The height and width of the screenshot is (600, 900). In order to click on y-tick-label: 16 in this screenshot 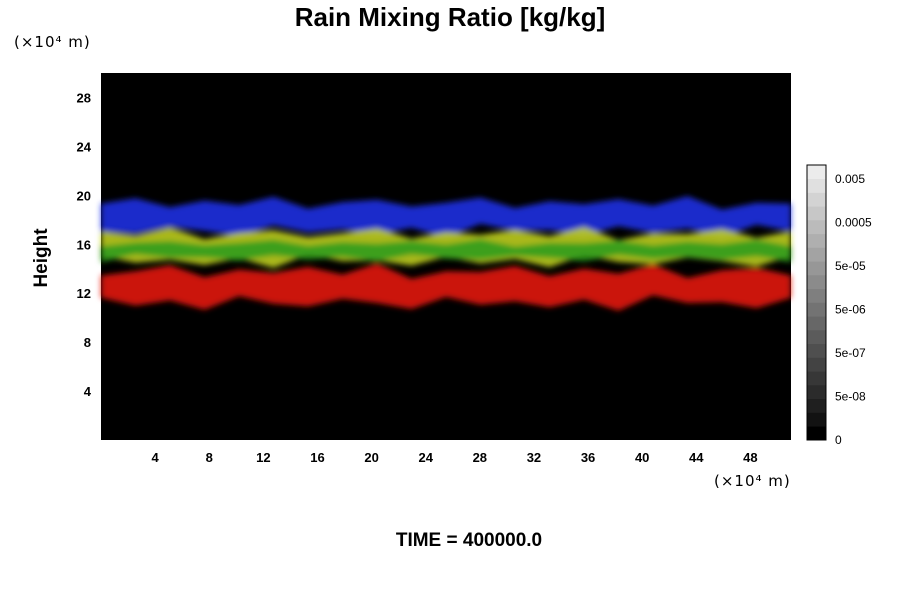, I will do `click(84, 244)`.